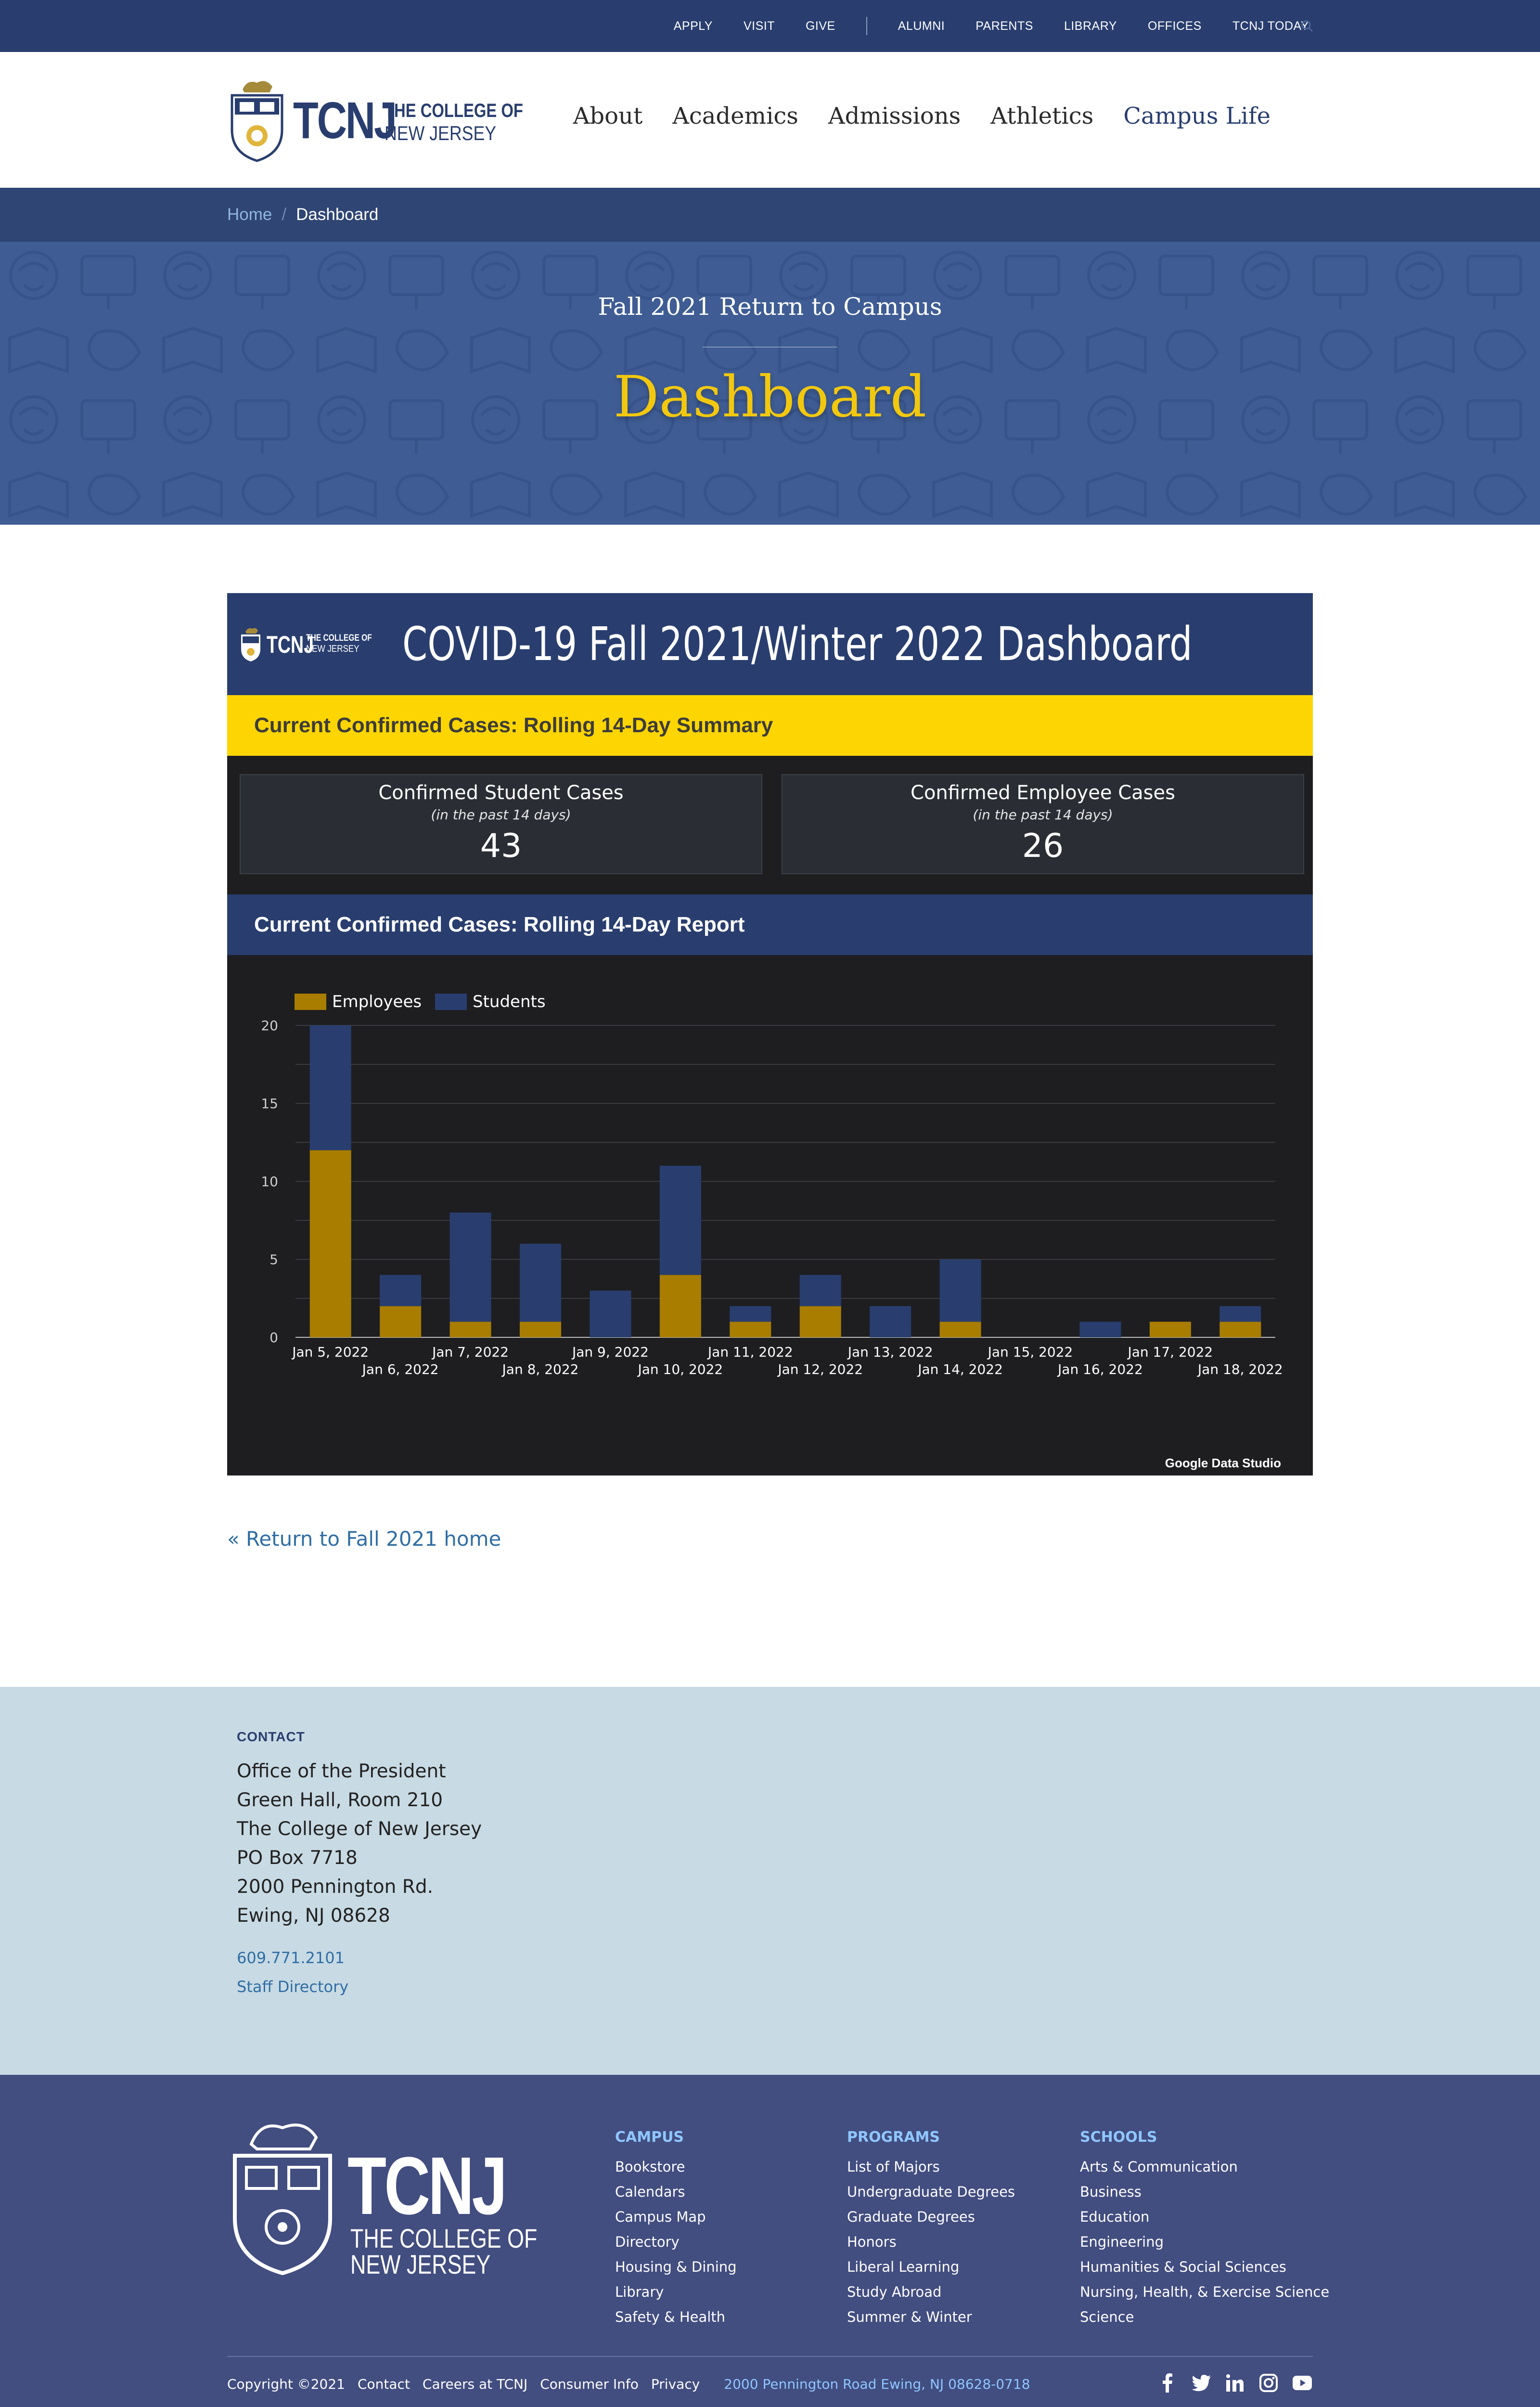 The width and height of the screenshot is (1540, 2407). What do you see at coordinates (364, 1539) in the screenshot?
I see `return-link: « Return to Fall 2021 home` at bounding box center [364, 1539].